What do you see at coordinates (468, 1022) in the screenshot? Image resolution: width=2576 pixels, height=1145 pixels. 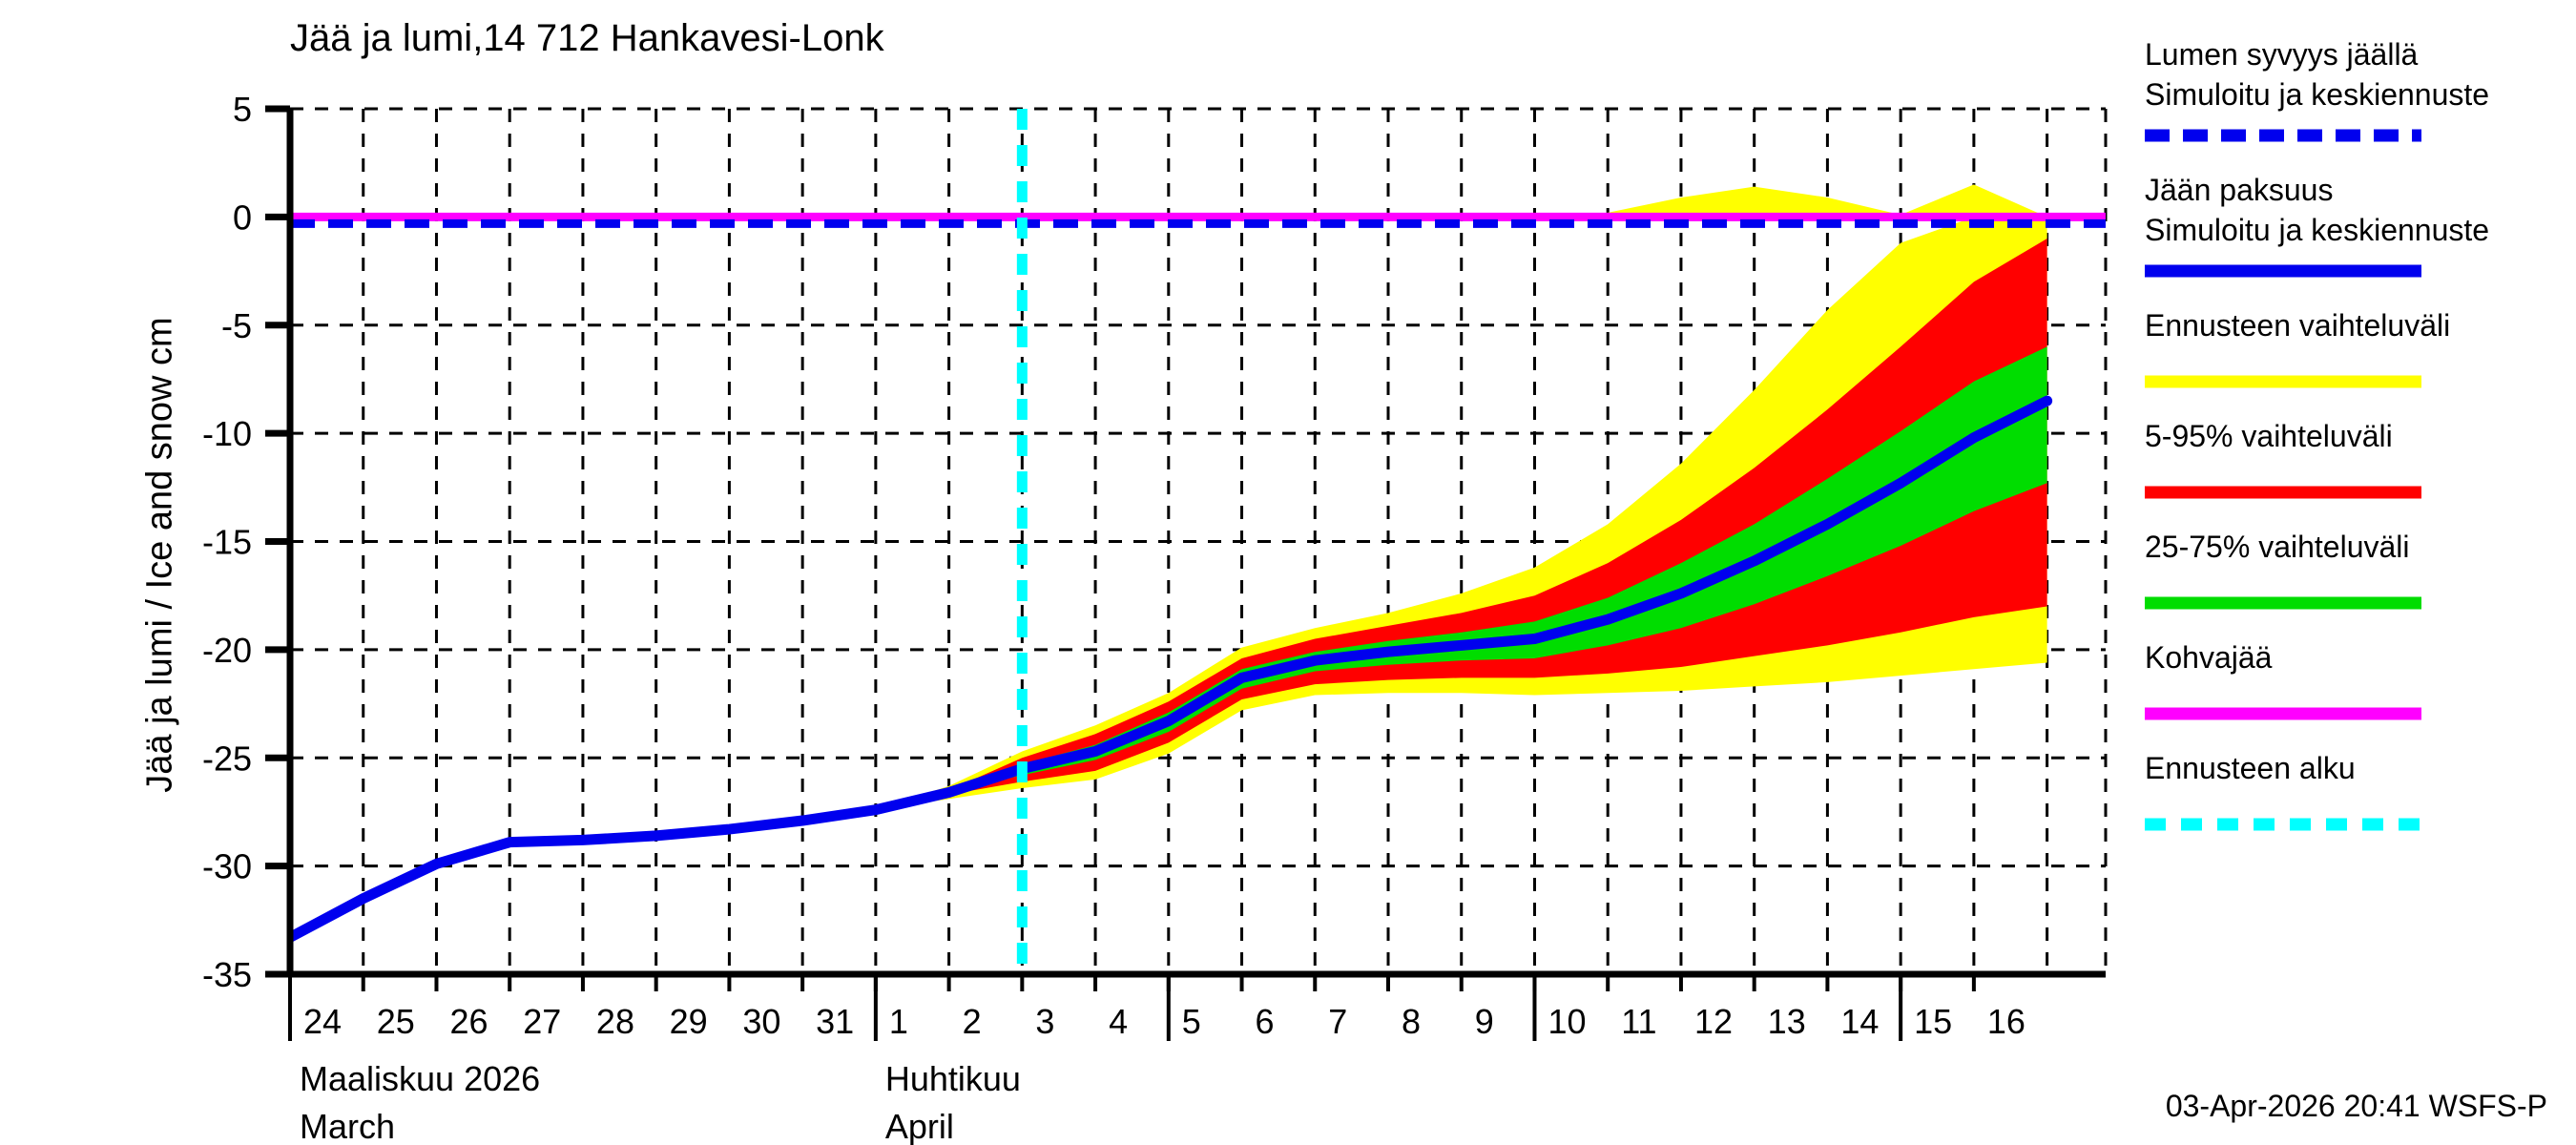 I see `svg-text: 26` at bounding box center [468, 1022].